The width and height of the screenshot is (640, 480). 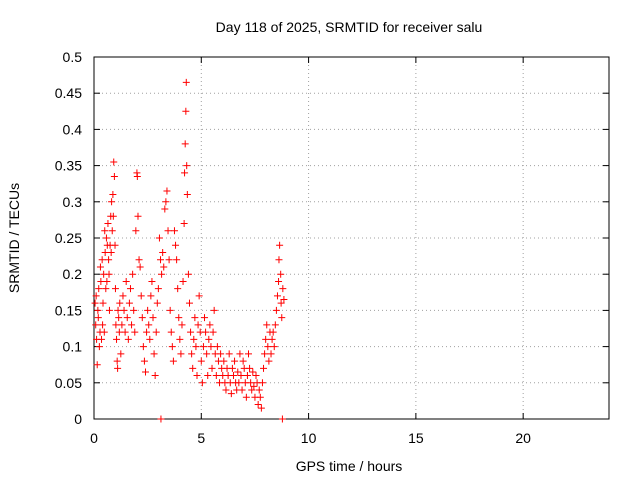 What do you see at coordinates (68, 310) in the screenshot?
I see `y-tick-label: 0.15` at bounding box center [68, 310].